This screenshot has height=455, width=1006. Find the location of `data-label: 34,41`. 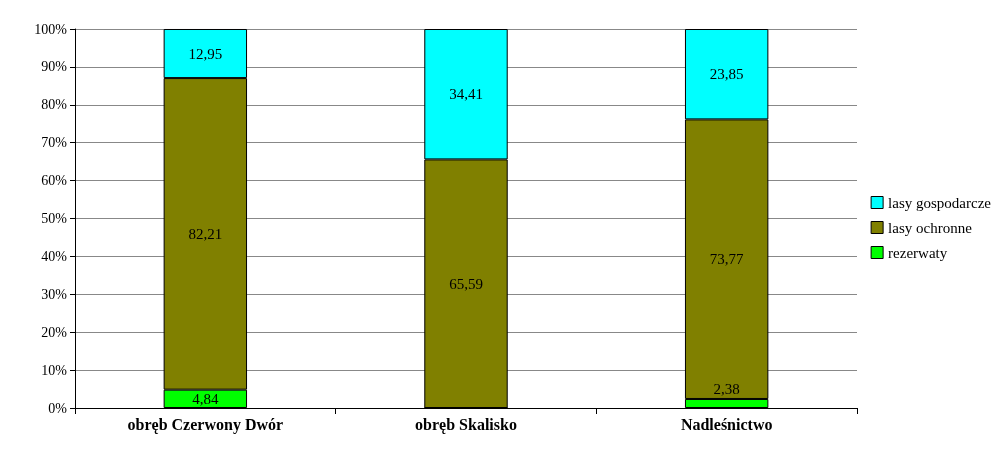

data-label: 34,41 is located at coordinates (466, 94).